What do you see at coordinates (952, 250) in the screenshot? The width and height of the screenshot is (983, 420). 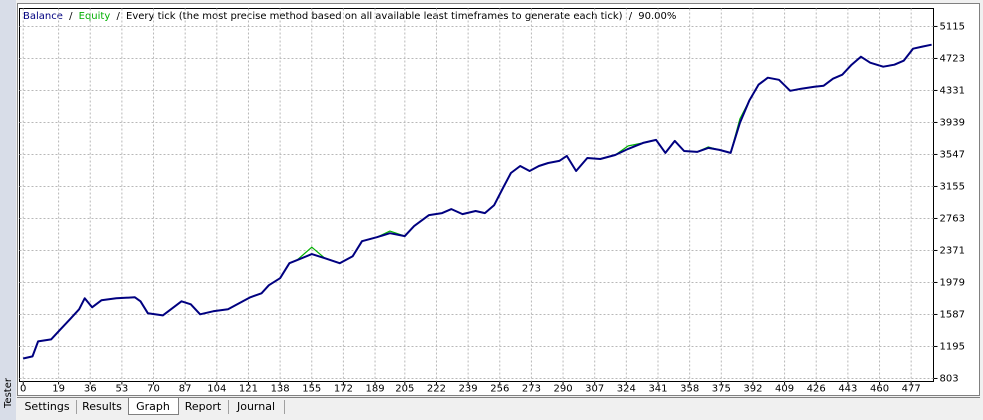 I see `y-tick-label: 2371` at bounding box center [952, 250].